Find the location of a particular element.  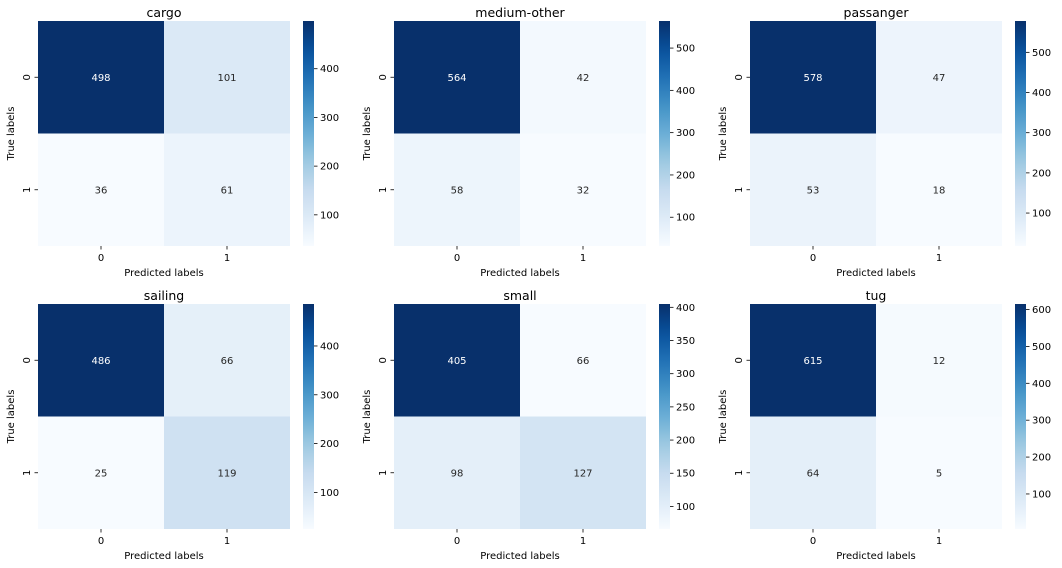

chart-title: sailing is located at coordinates (164, 295).